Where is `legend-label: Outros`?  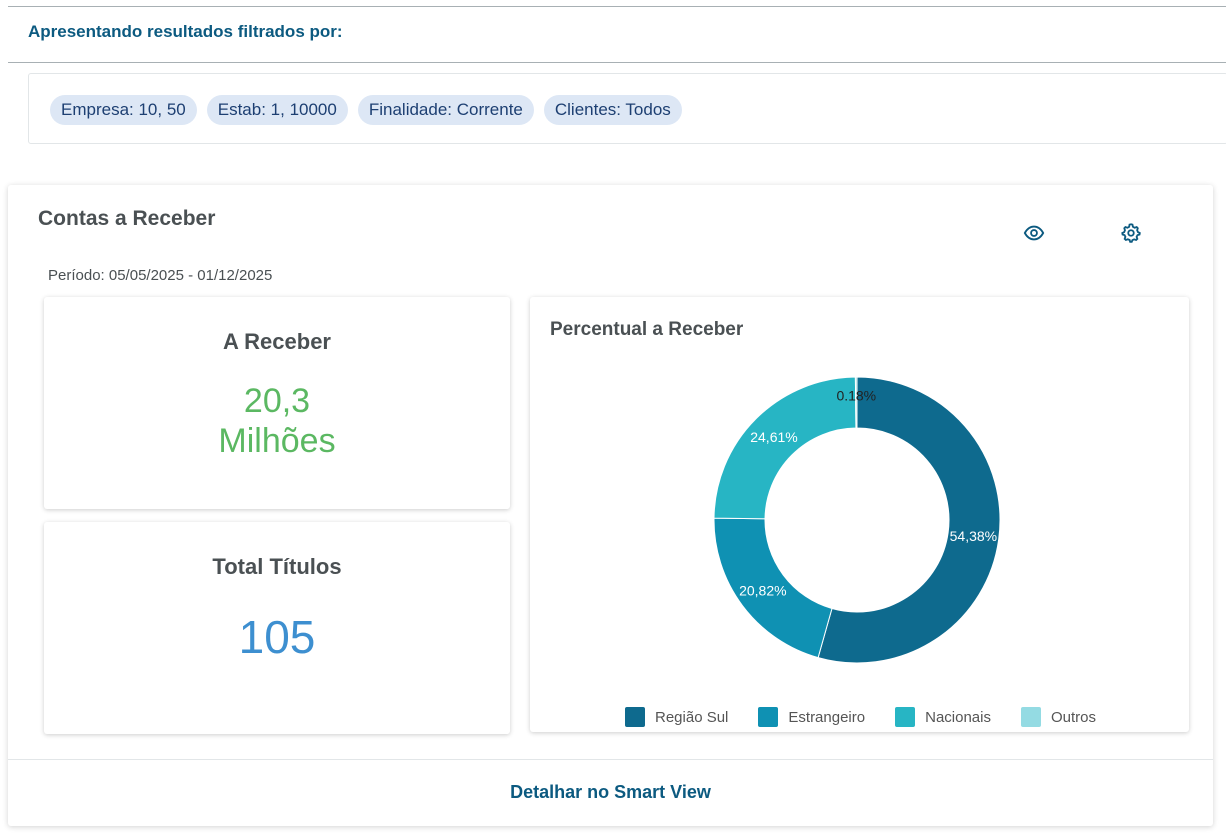 legend-label: Outros is located at coordinates (1073, 717).